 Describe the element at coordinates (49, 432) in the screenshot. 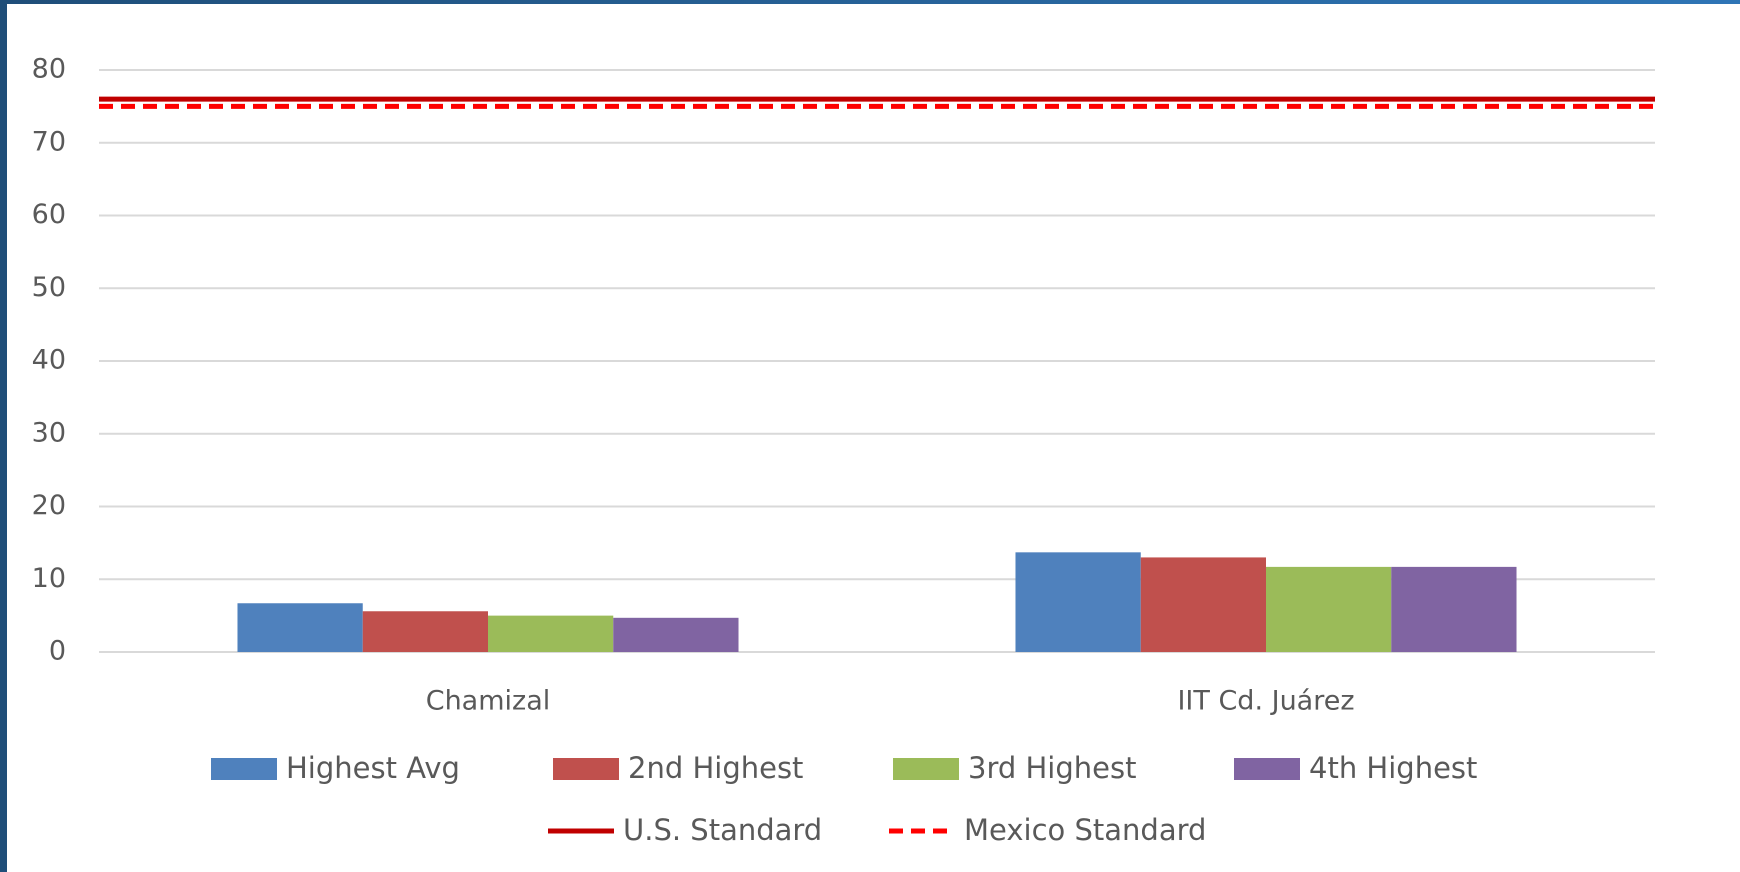

I see `y-tick-label: 30` at that location.